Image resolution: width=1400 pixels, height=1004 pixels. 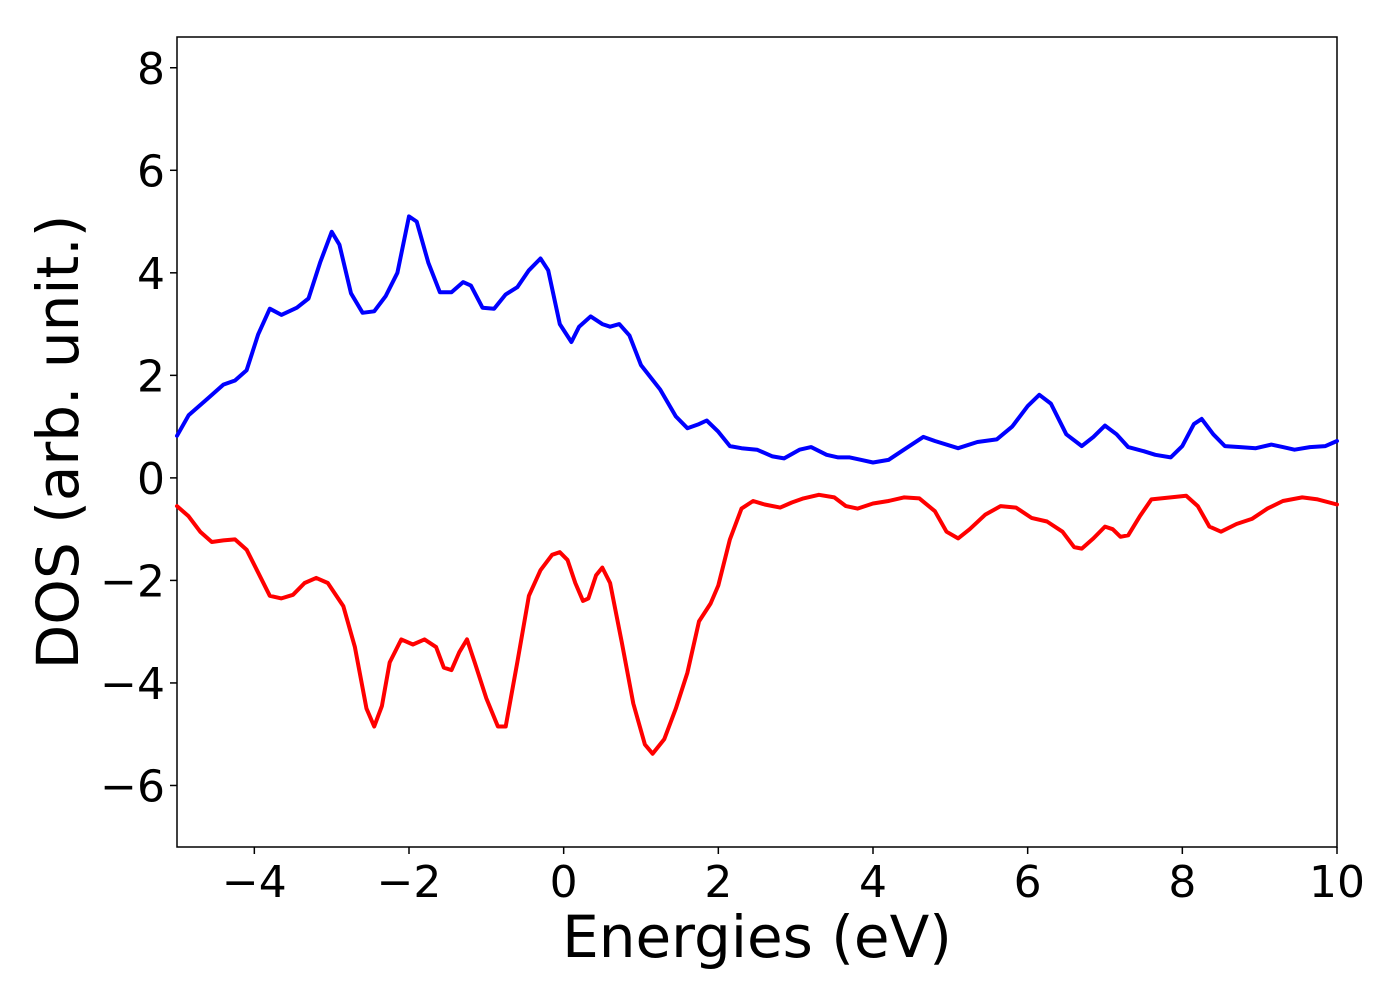 I want to click on y-tick-label: 4, so click(x=151, y=274).